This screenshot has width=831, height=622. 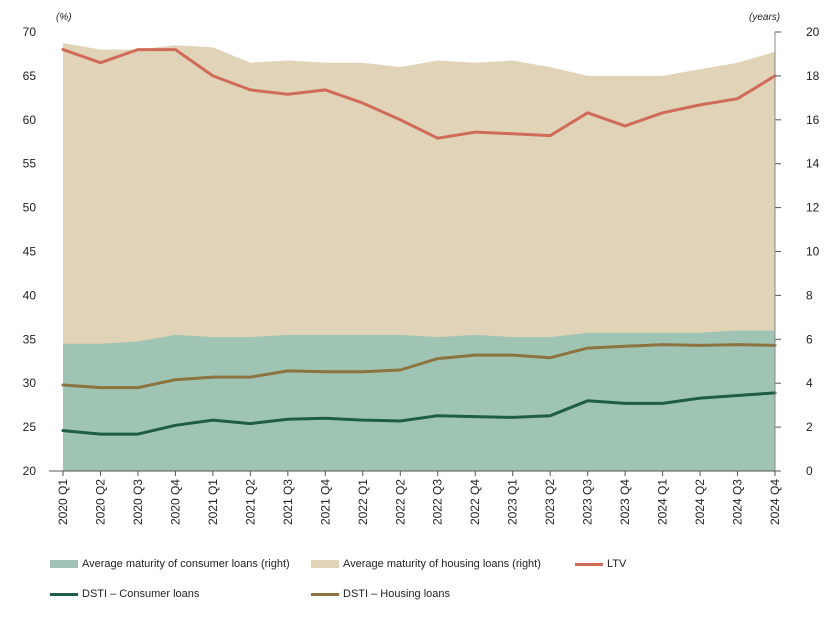 What do you see at coordinates (419, 413) in the screenshot?
I see `dsti-consumer-line` at bounding box center [419, 413].